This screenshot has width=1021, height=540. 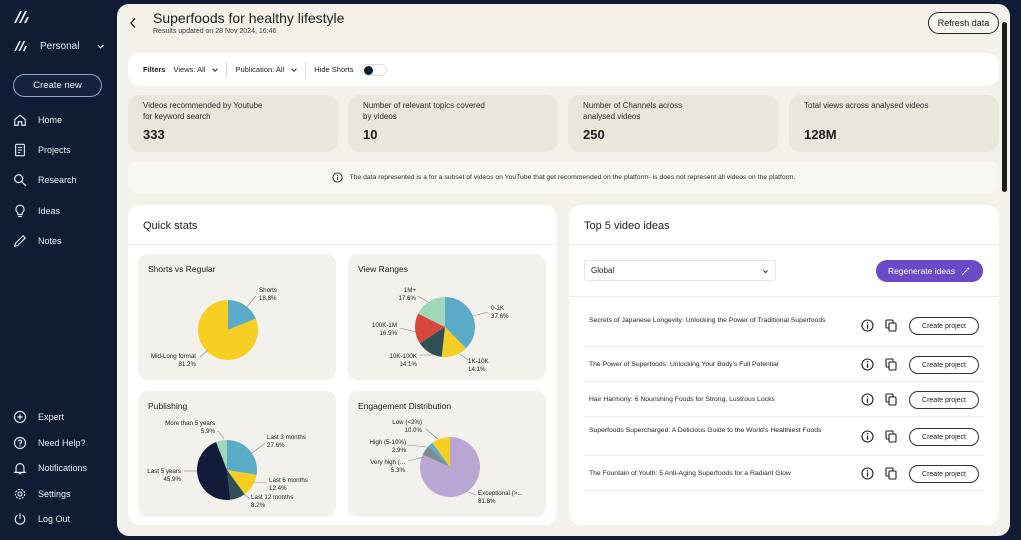 I want to click on nav-settings: Settings, so click(x=60, y=494).